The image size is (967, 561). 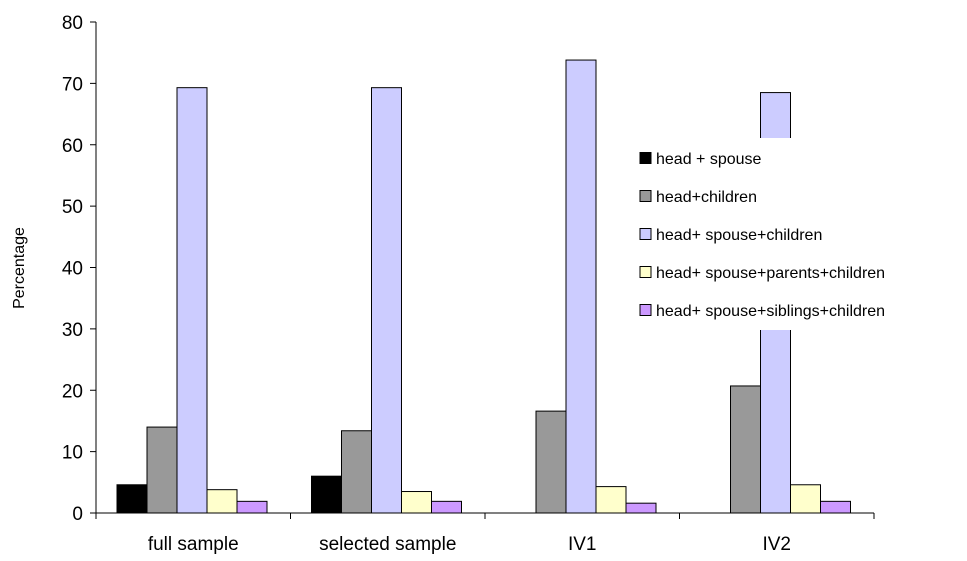 I want to click on y-tick-label: 40, so click(x=72, y=269).